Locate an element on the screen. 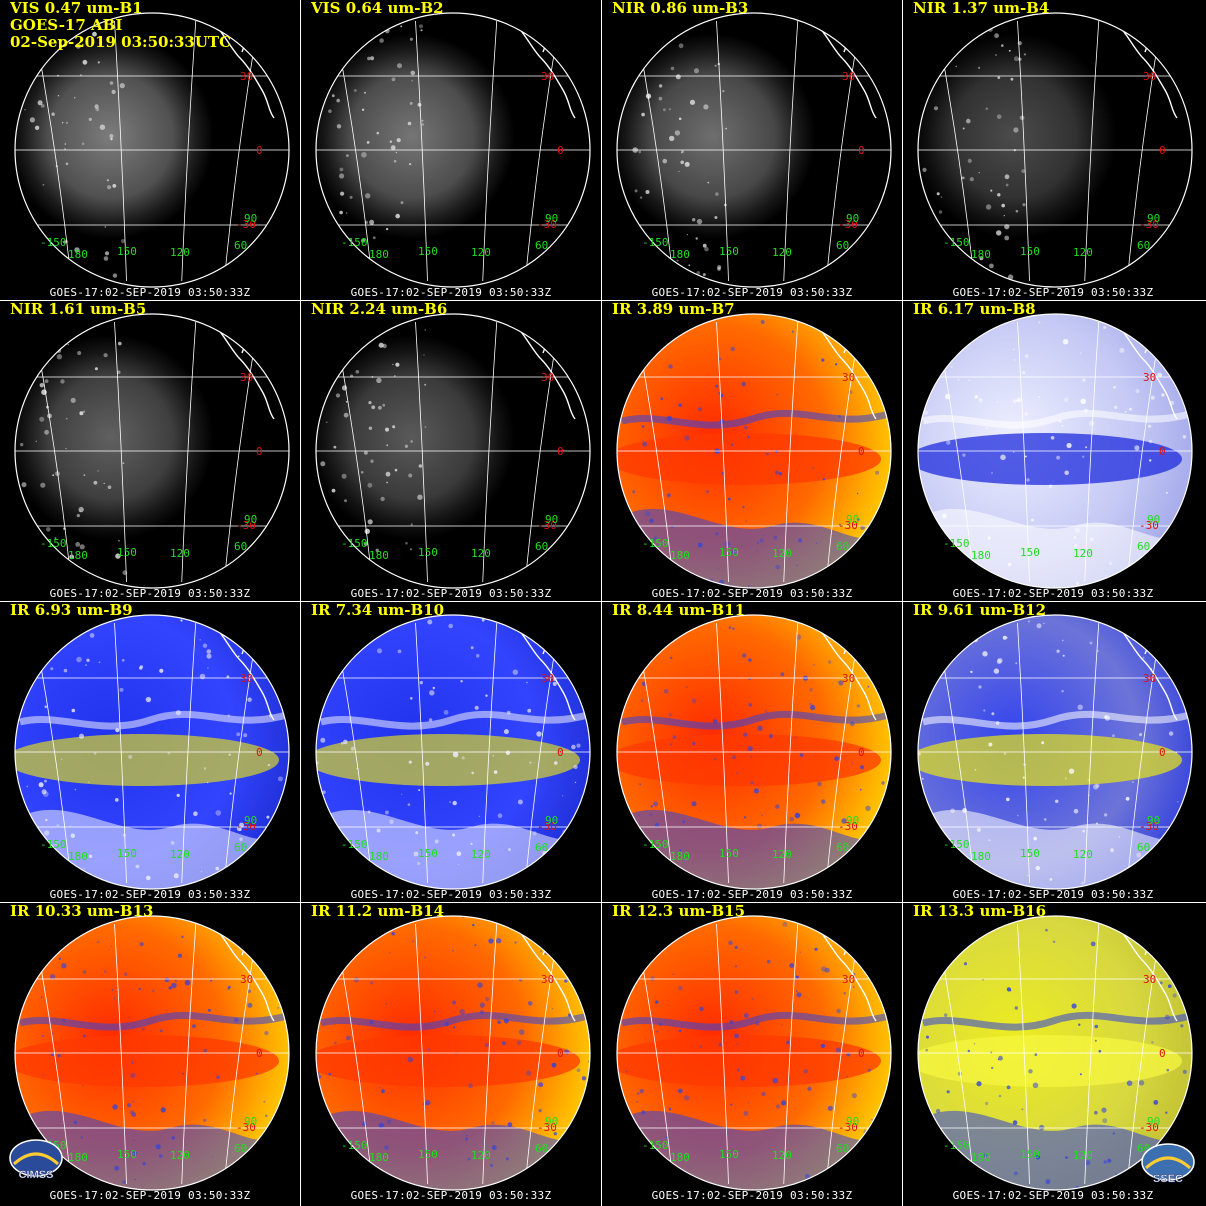 Image resolution: width=1206 pixels, height=1206 pixels. panel-separator is located at coordinates (603, 300).